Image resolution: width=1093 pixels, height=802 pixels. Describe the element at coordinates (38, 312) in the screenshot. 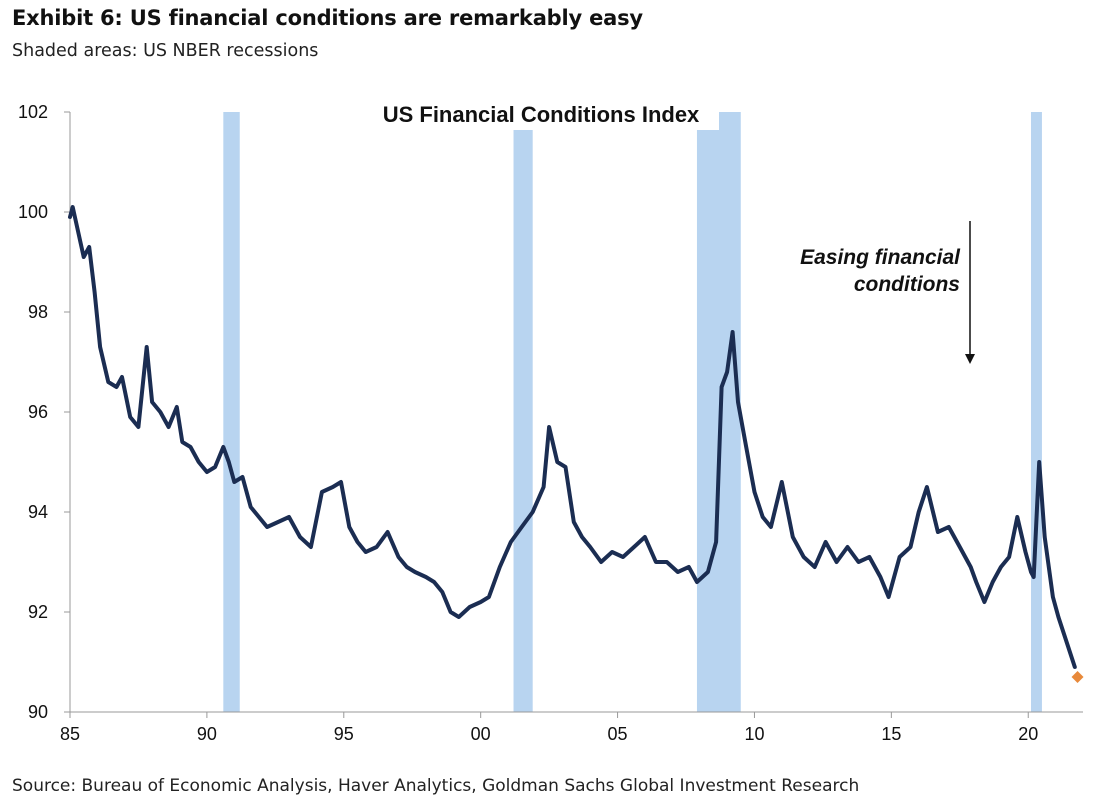

I see `y-tick-label: 98` at that location.